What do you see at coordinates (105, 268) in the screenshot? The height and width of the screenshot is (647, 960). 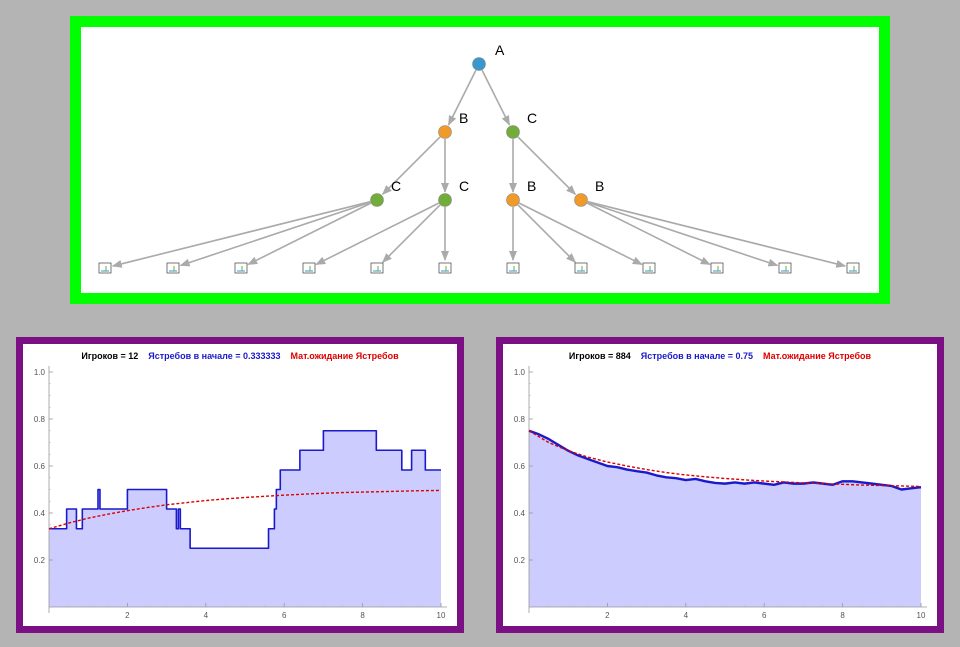 I see `tree-leaf-L1` at bounding box center [105, 268].